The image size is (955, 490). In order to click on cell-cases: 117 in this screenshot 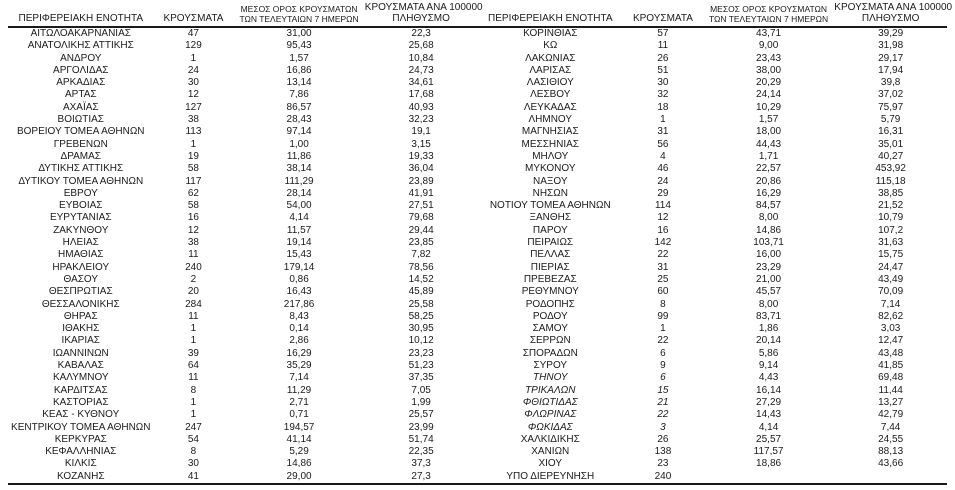, I will do `click(193, 181)`.